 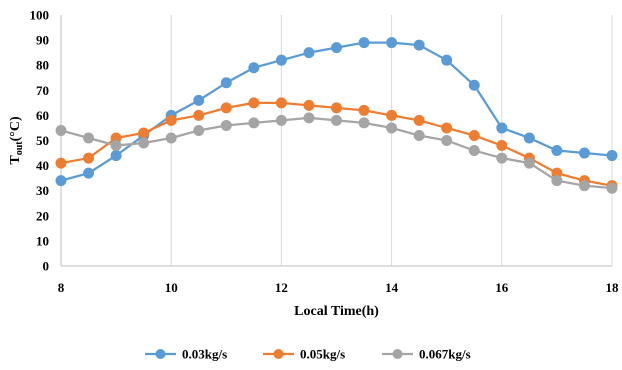 I want to click on legend-item-3: 0.067kg/s, so click(x=426, y=354).